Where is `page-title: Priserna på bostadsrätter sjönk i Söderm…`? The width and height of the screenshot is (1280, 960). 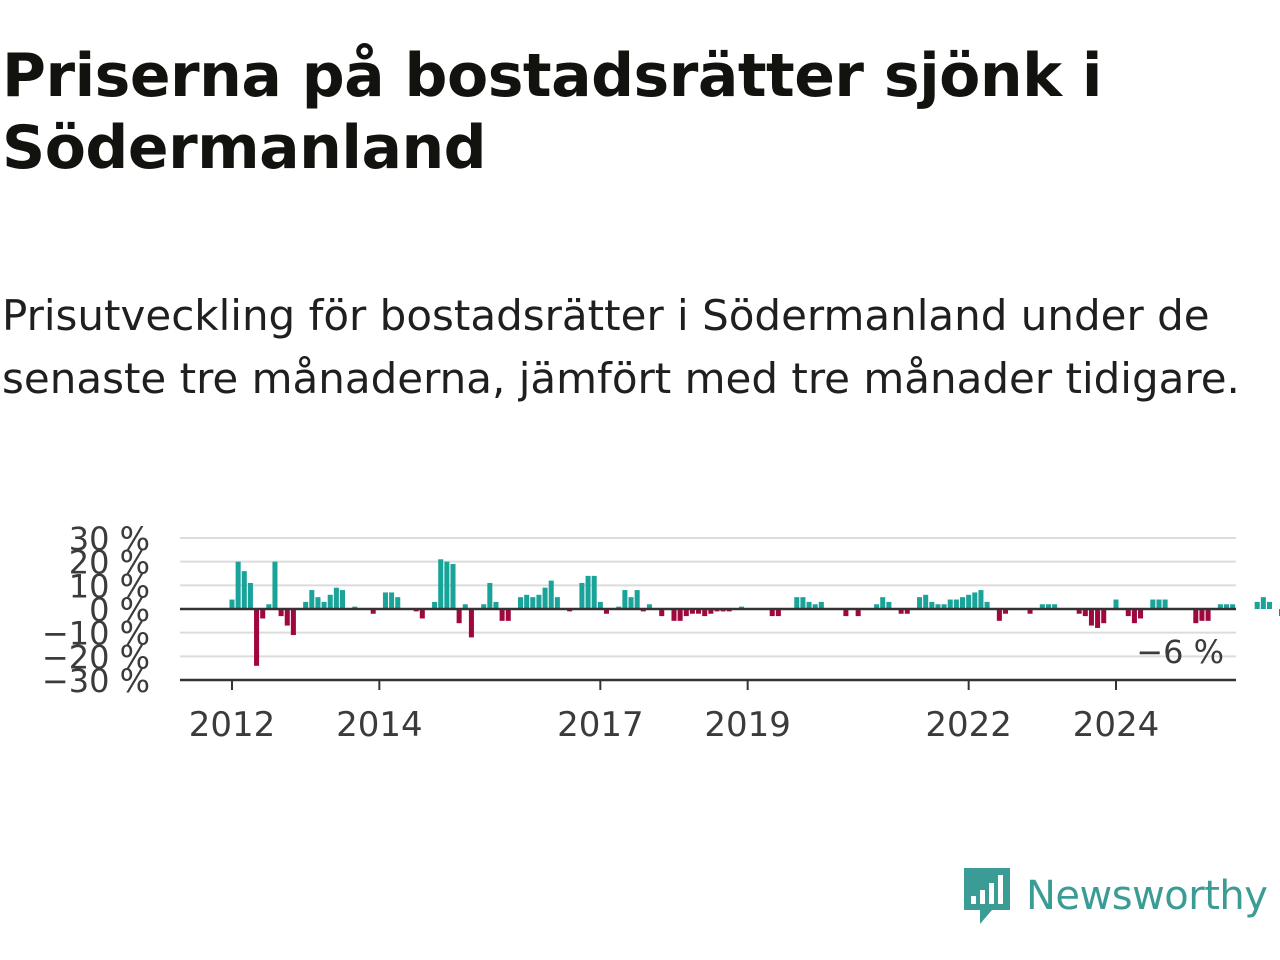
page-title: Priserna på bostadsrätter sjönk i Söderm… is located at coordinates (552, 112).